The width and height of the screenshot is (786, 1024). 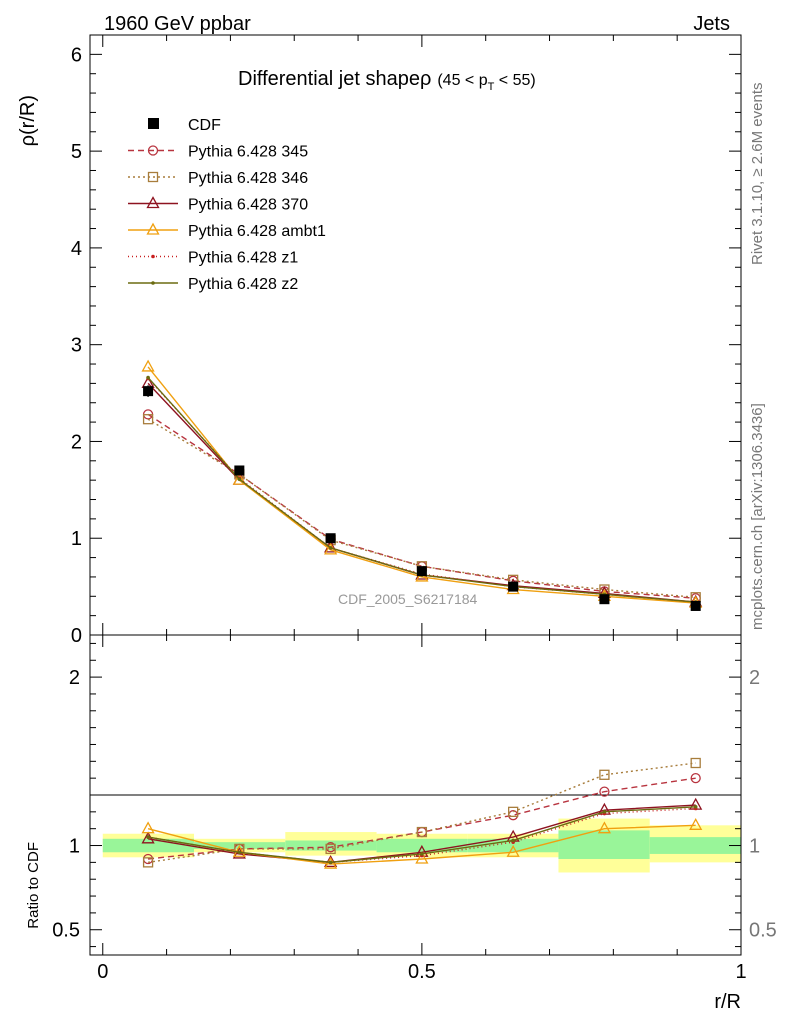 What do you see at coordinates (757, 516) in the screenshot?
I see `mcplots-reference-label: mcplots.cern.ch [arXiv:1306.3436]` at bounding box center [757, 516].